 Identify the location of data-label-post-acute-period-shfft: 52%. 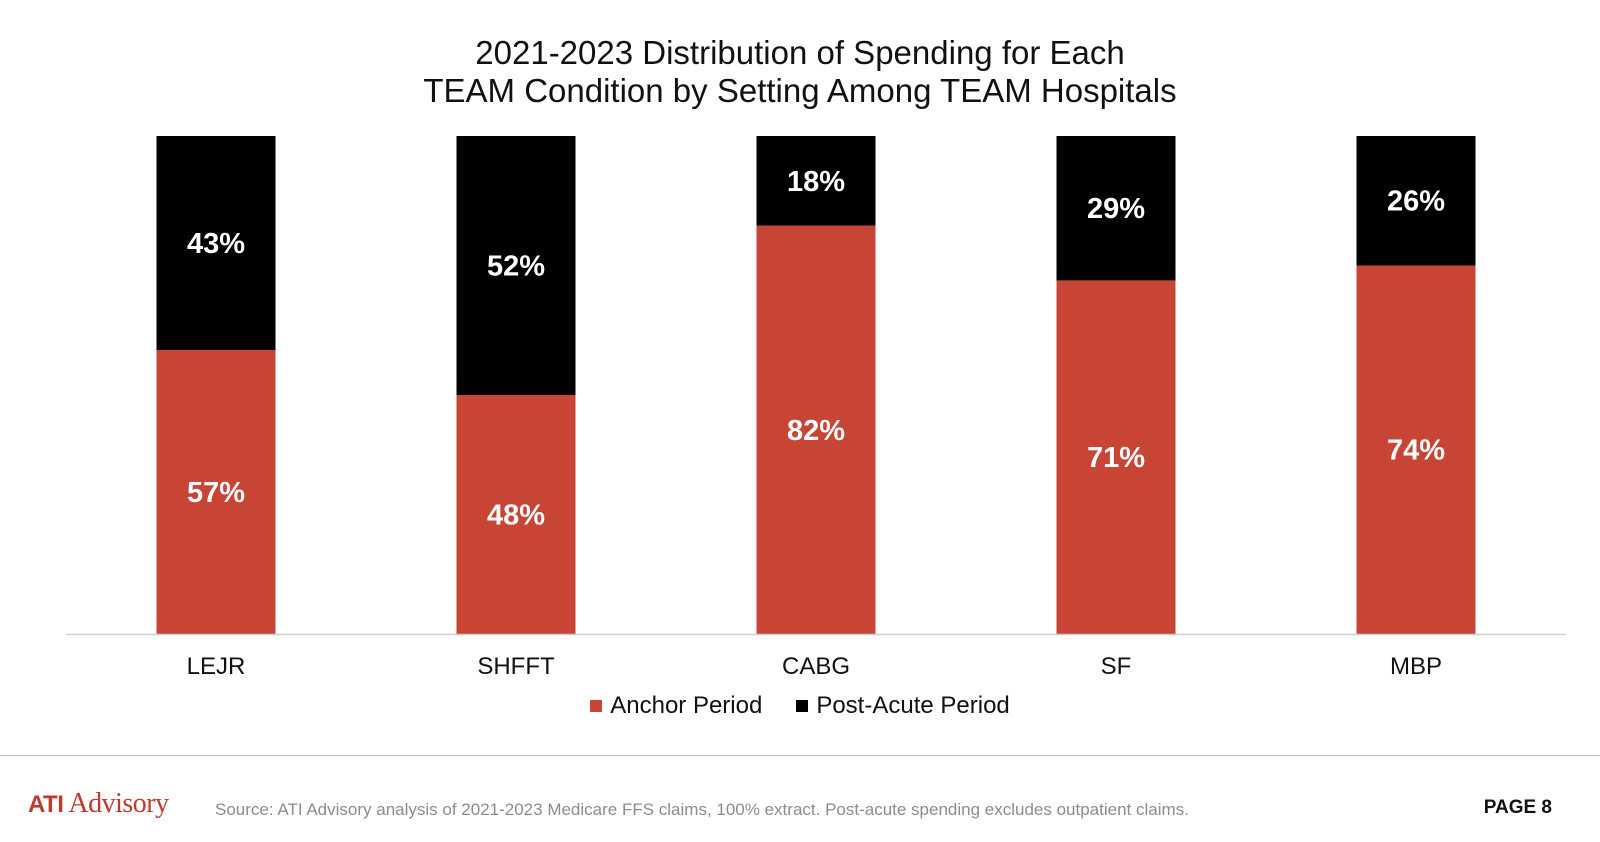
(516, 266).